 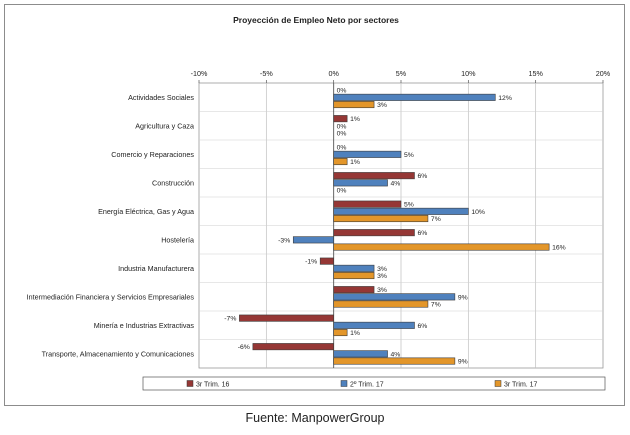 What do you see at coordinates (266, 73) in the screenshot?
I see `x-tick-label: -5%` at bounding box center [266, 73].